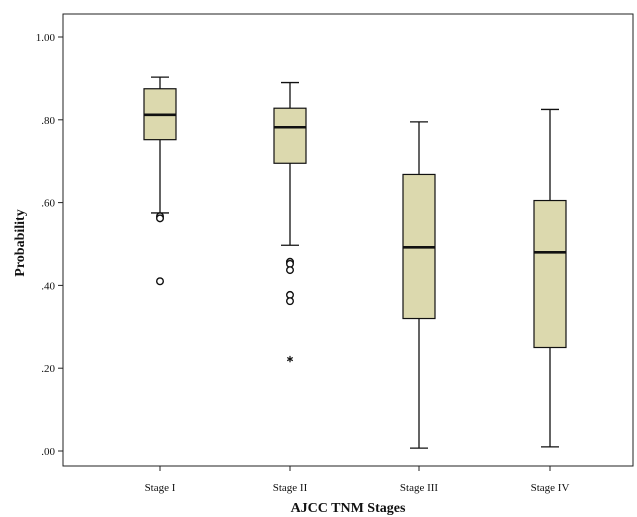 Image resolution: width=637 pixels, height=517 pixels. I want to click on x-tick-label: Stage IV, so click(550, 488).